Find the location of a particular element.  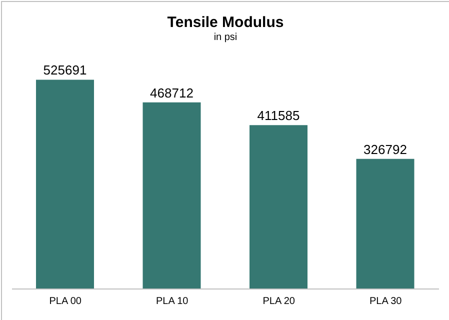

x-tick-label: PLA 20 is located at coordinates (279, 302).